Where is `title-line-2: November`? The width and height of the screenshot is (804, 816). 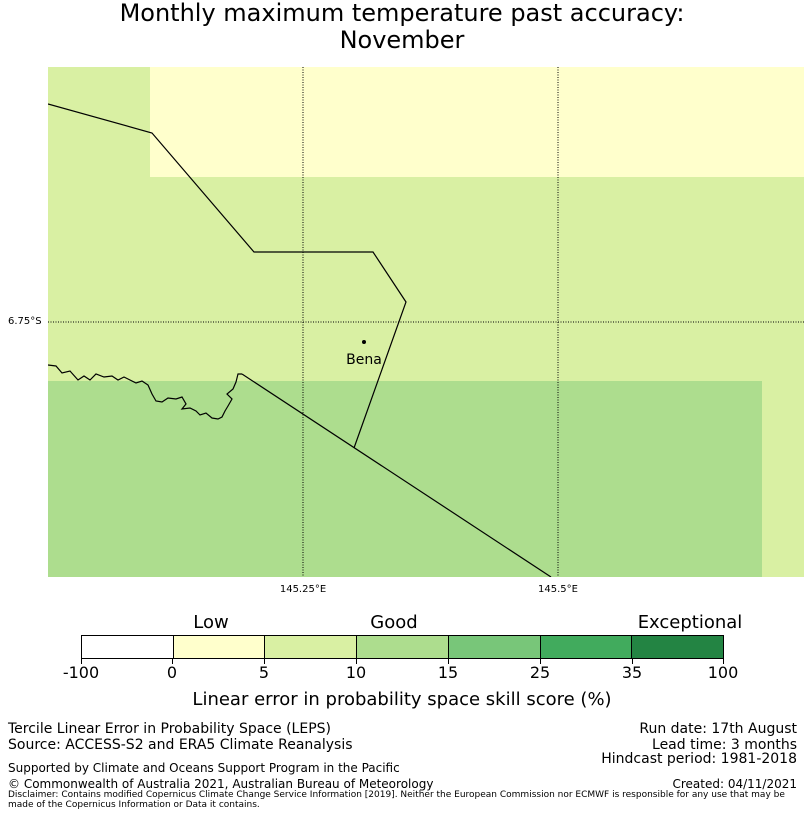 title-line-2: November is located at coordinates (402, 40).